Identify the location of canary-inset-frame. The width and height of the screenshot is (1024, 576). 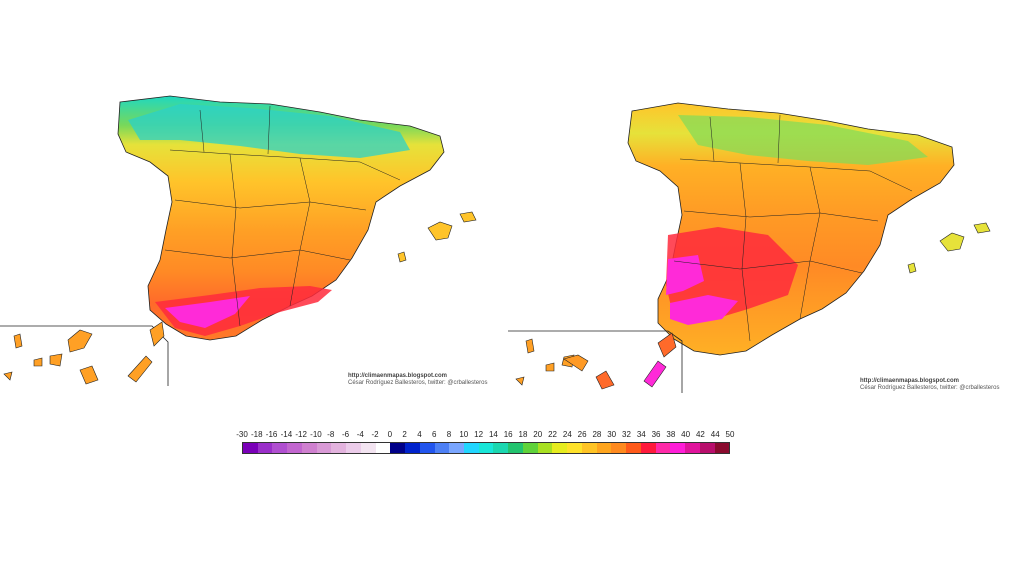
(595, 361).